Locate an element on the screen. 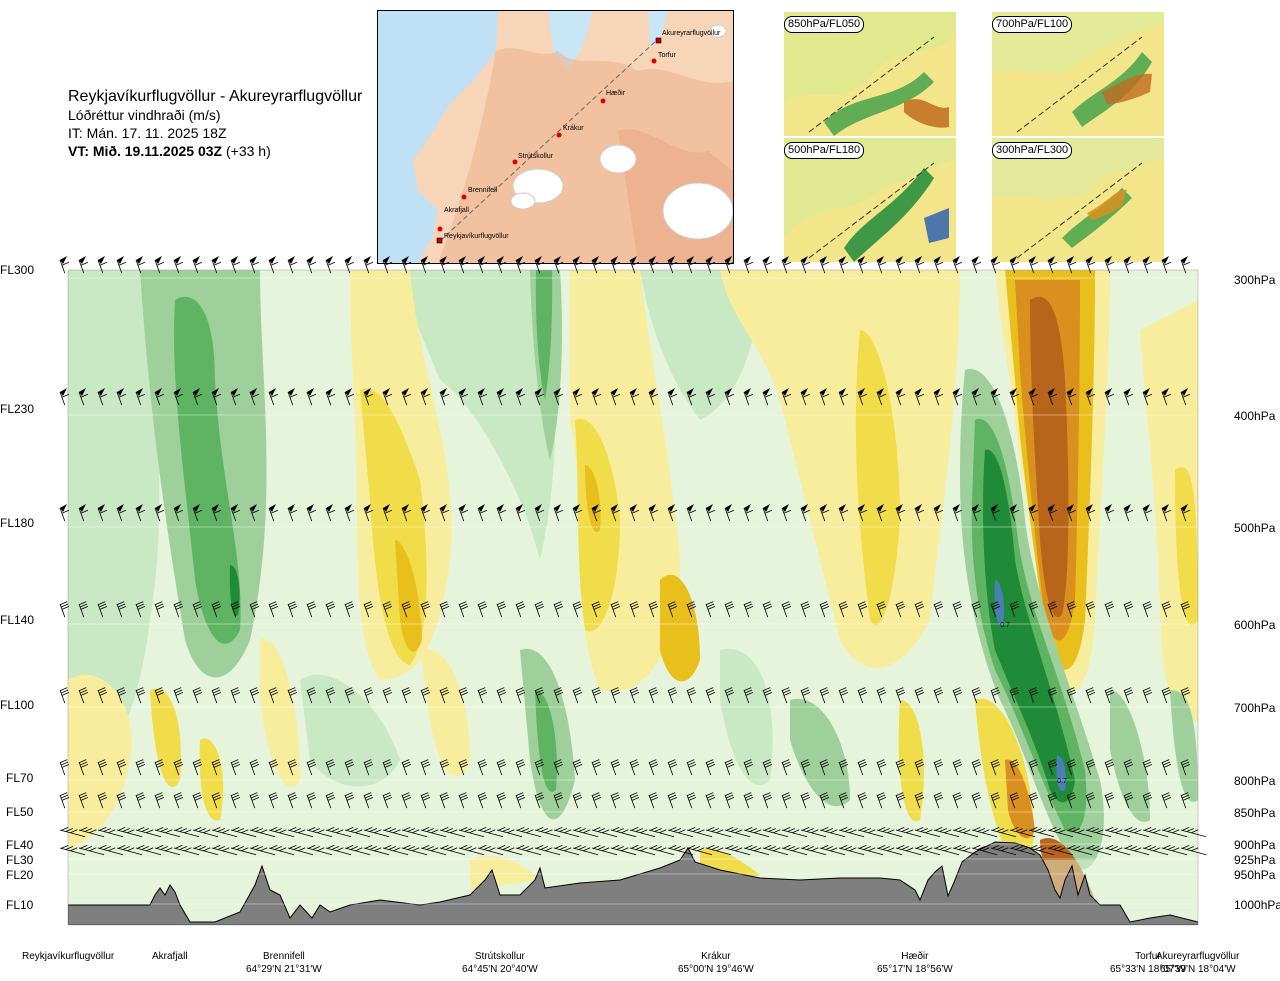 This screenshot has width=1280, height=981. mini-map-700: 700hPa/FL100 is located at coordinates (1078, 74).